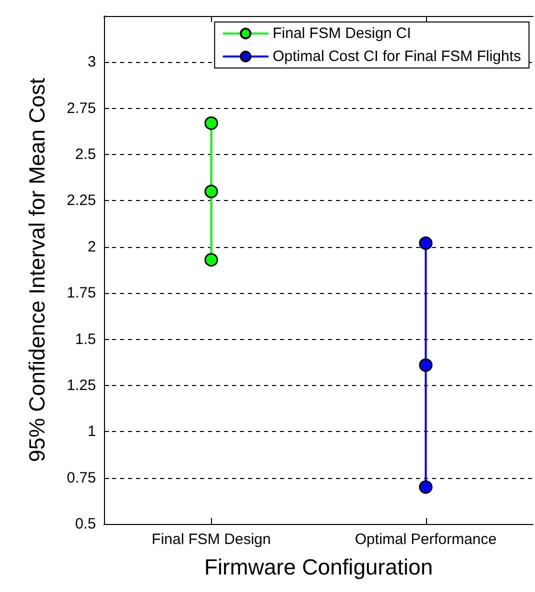 Image resolution: width=535 pixels, height=592 pixels. I want to click on legend-label: Optimal Cost CI for Final FSM Flights, so click(397, 56).